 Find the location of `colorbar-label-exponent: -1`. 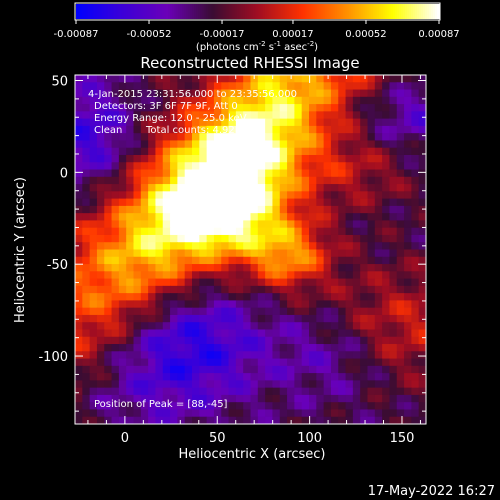

colorbar-label-exponent: -1 is located at coordinates (277, 44).